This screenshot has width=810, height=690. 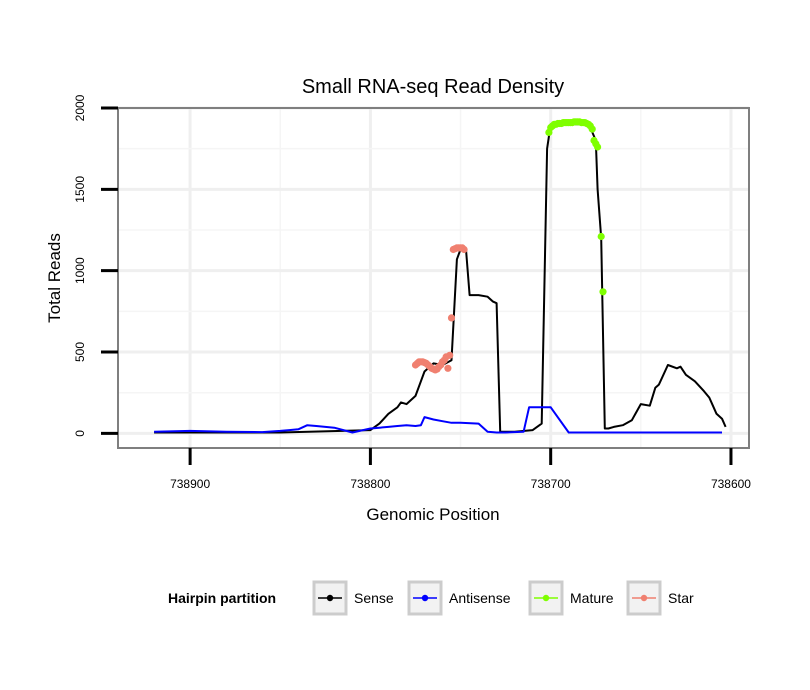 What do you see at coordinates (660, 598) in the screenshot?
I see `legend-item-star: Star` at bounding box center [660, 598].